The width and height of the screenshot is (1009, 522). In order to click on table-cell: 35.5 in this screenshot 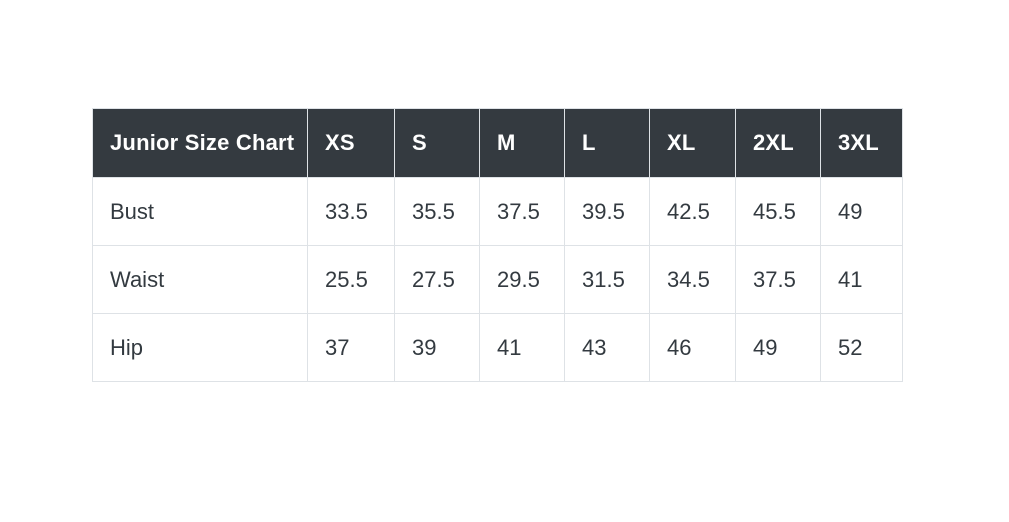, I will do `click(437, 211)`.